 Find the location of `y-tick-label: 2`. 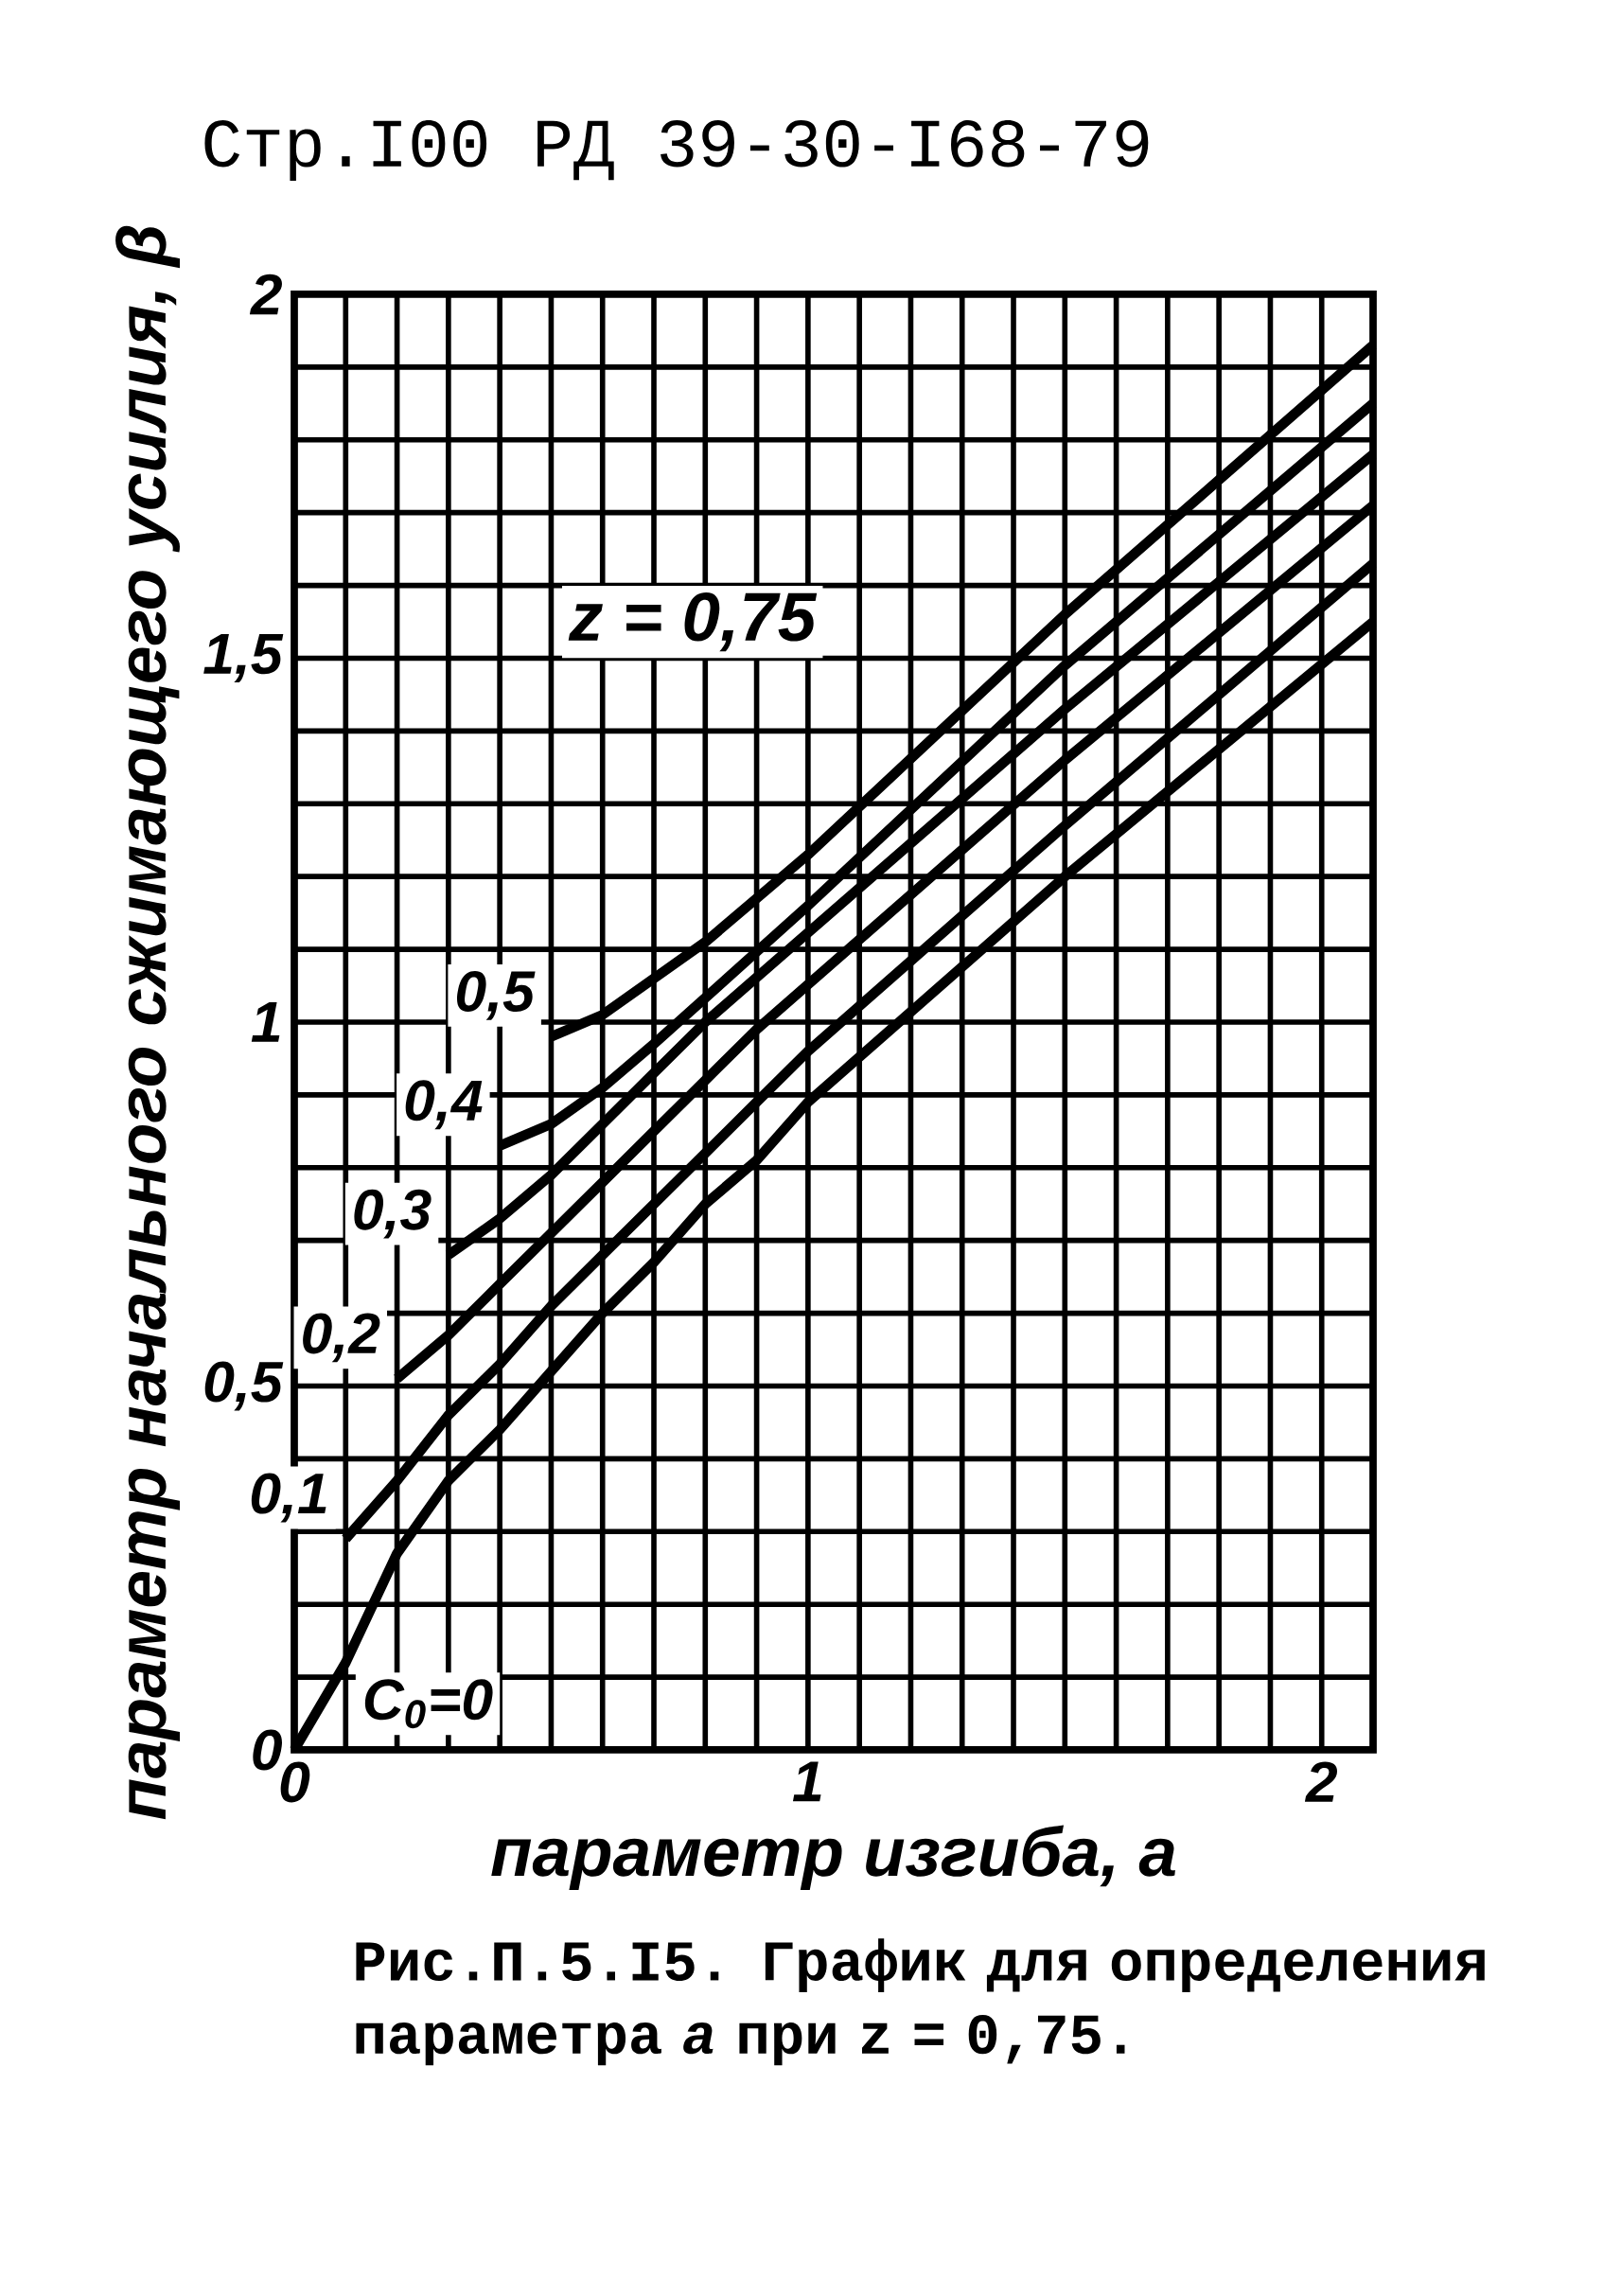

y-tick-label: 2 is located at coordinates (266, 294).